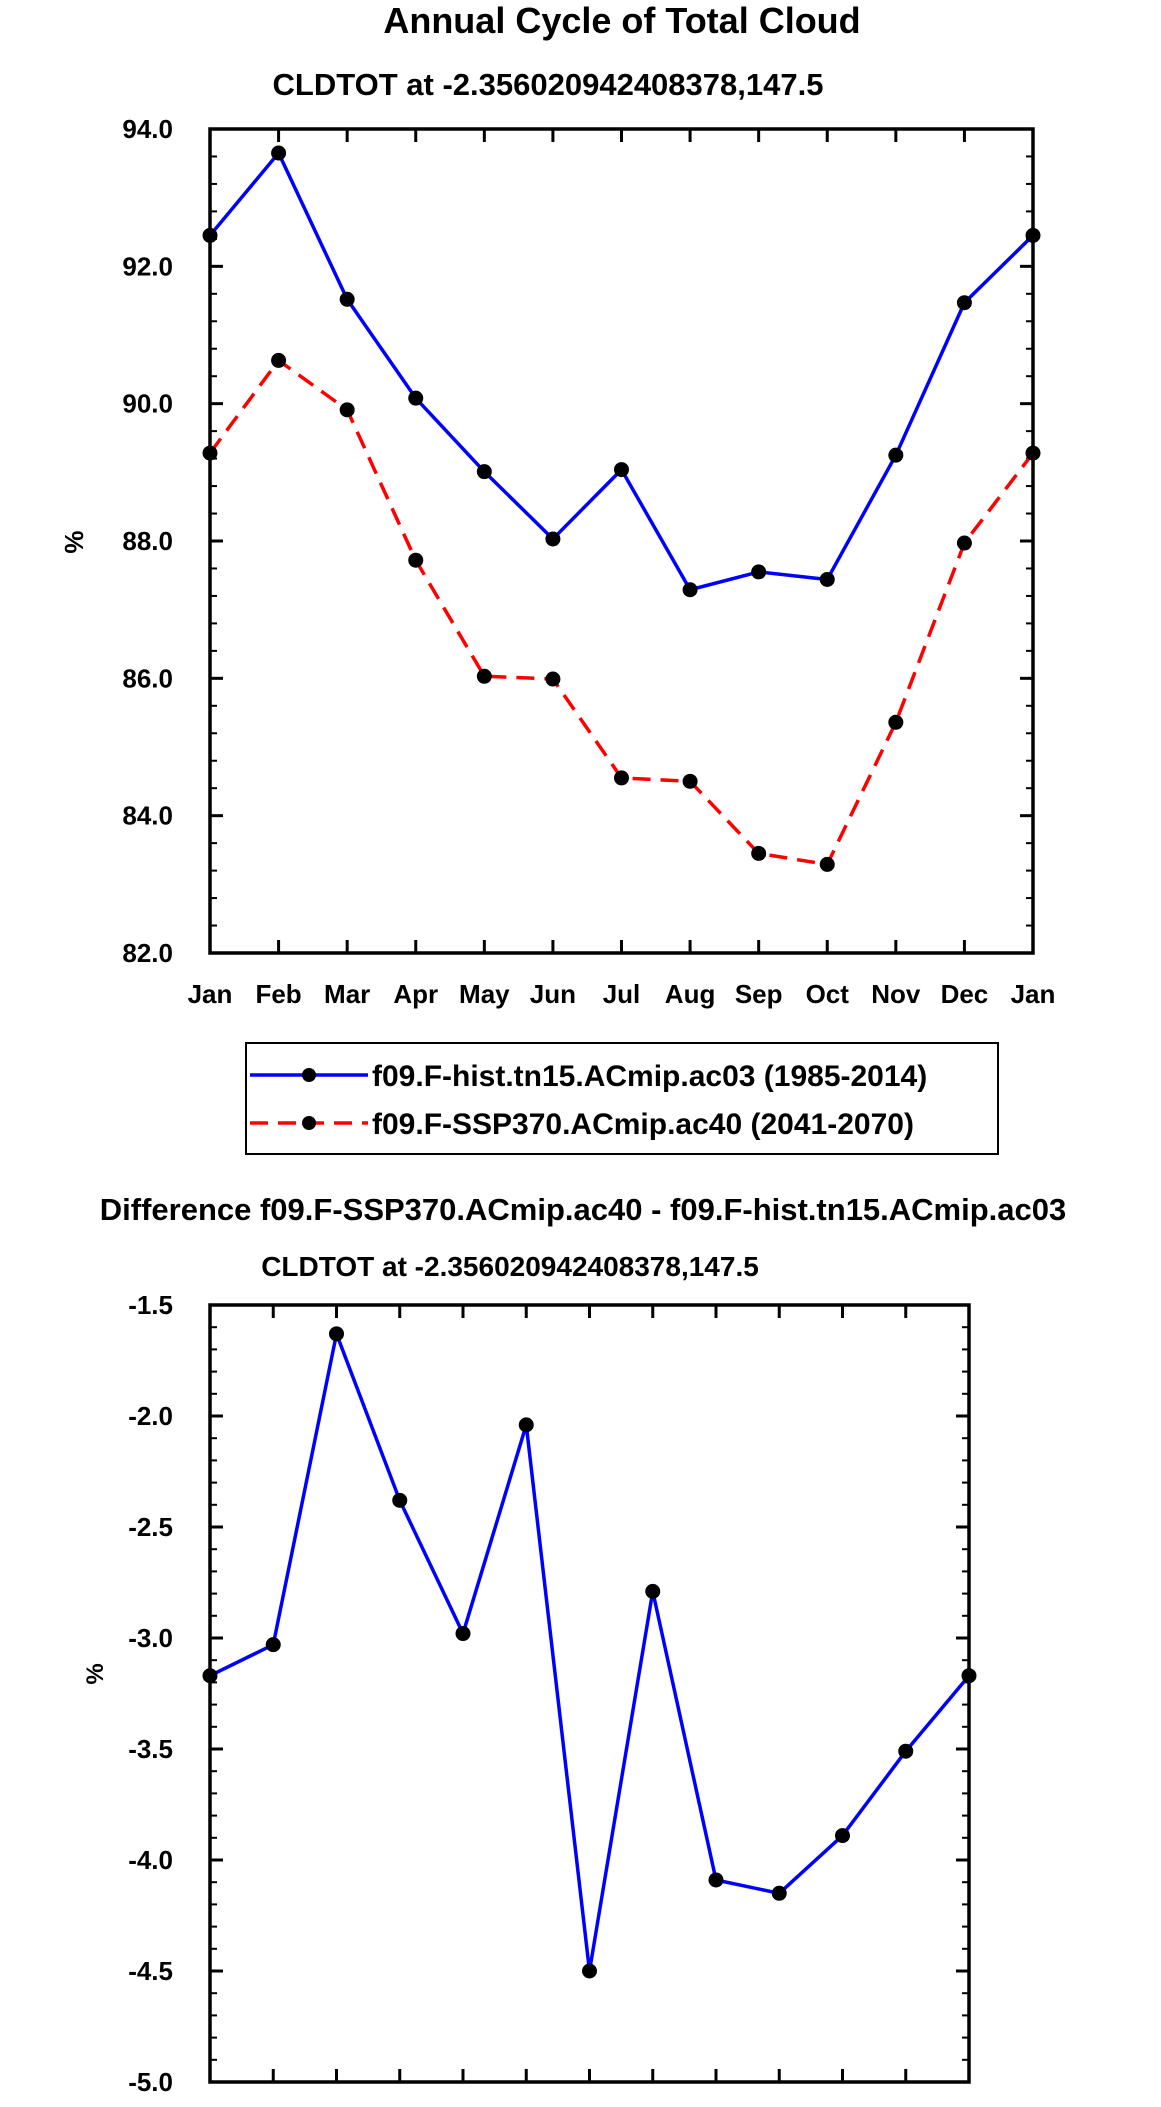  Describe the element at coordinates (150, 1305) in the screenshot. I see `y-tick-label: -1.5` at that location.